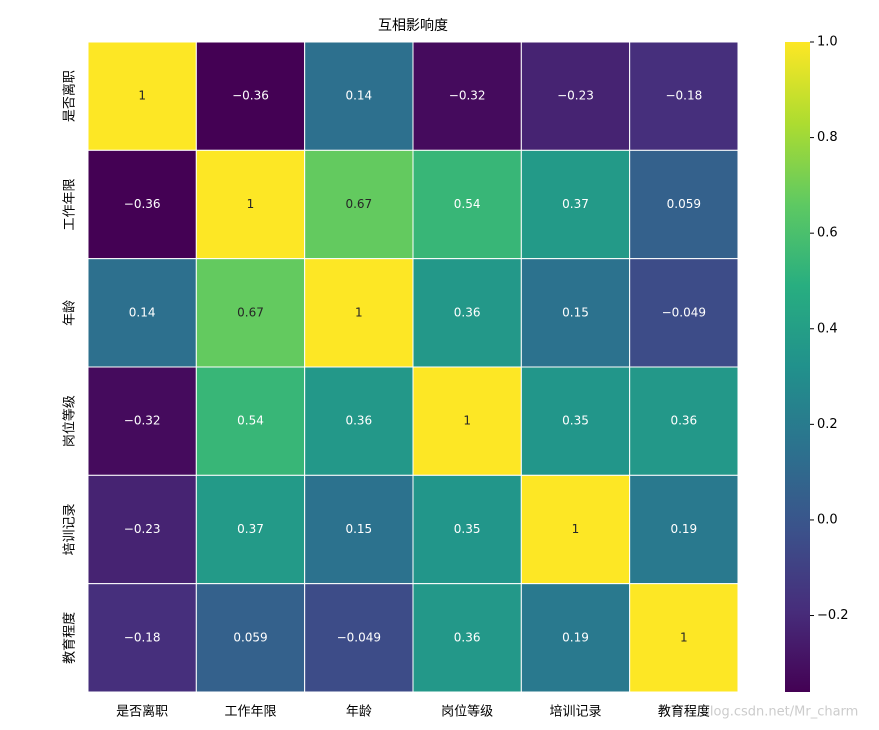  I want to click on x-tick-label: 教育程度, so click(684, 712).